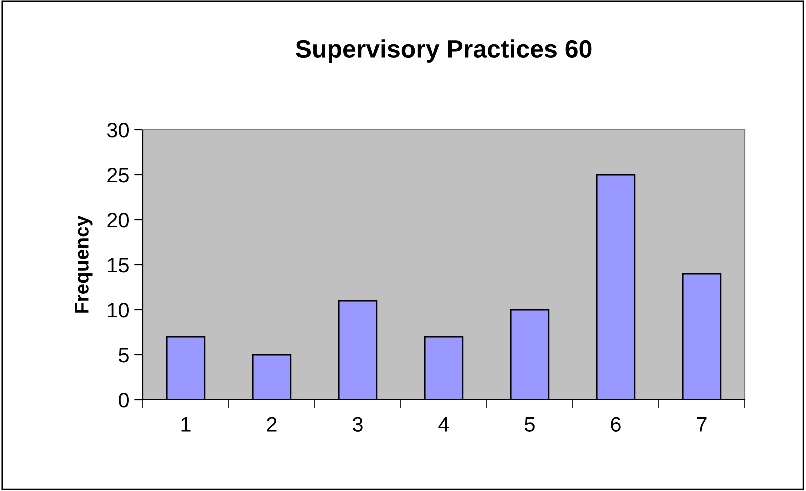 The image size is (806, 491). Describe the element at coordinates (444, 424) in the screenshot. I see `x-tick-label: 4` at that location.